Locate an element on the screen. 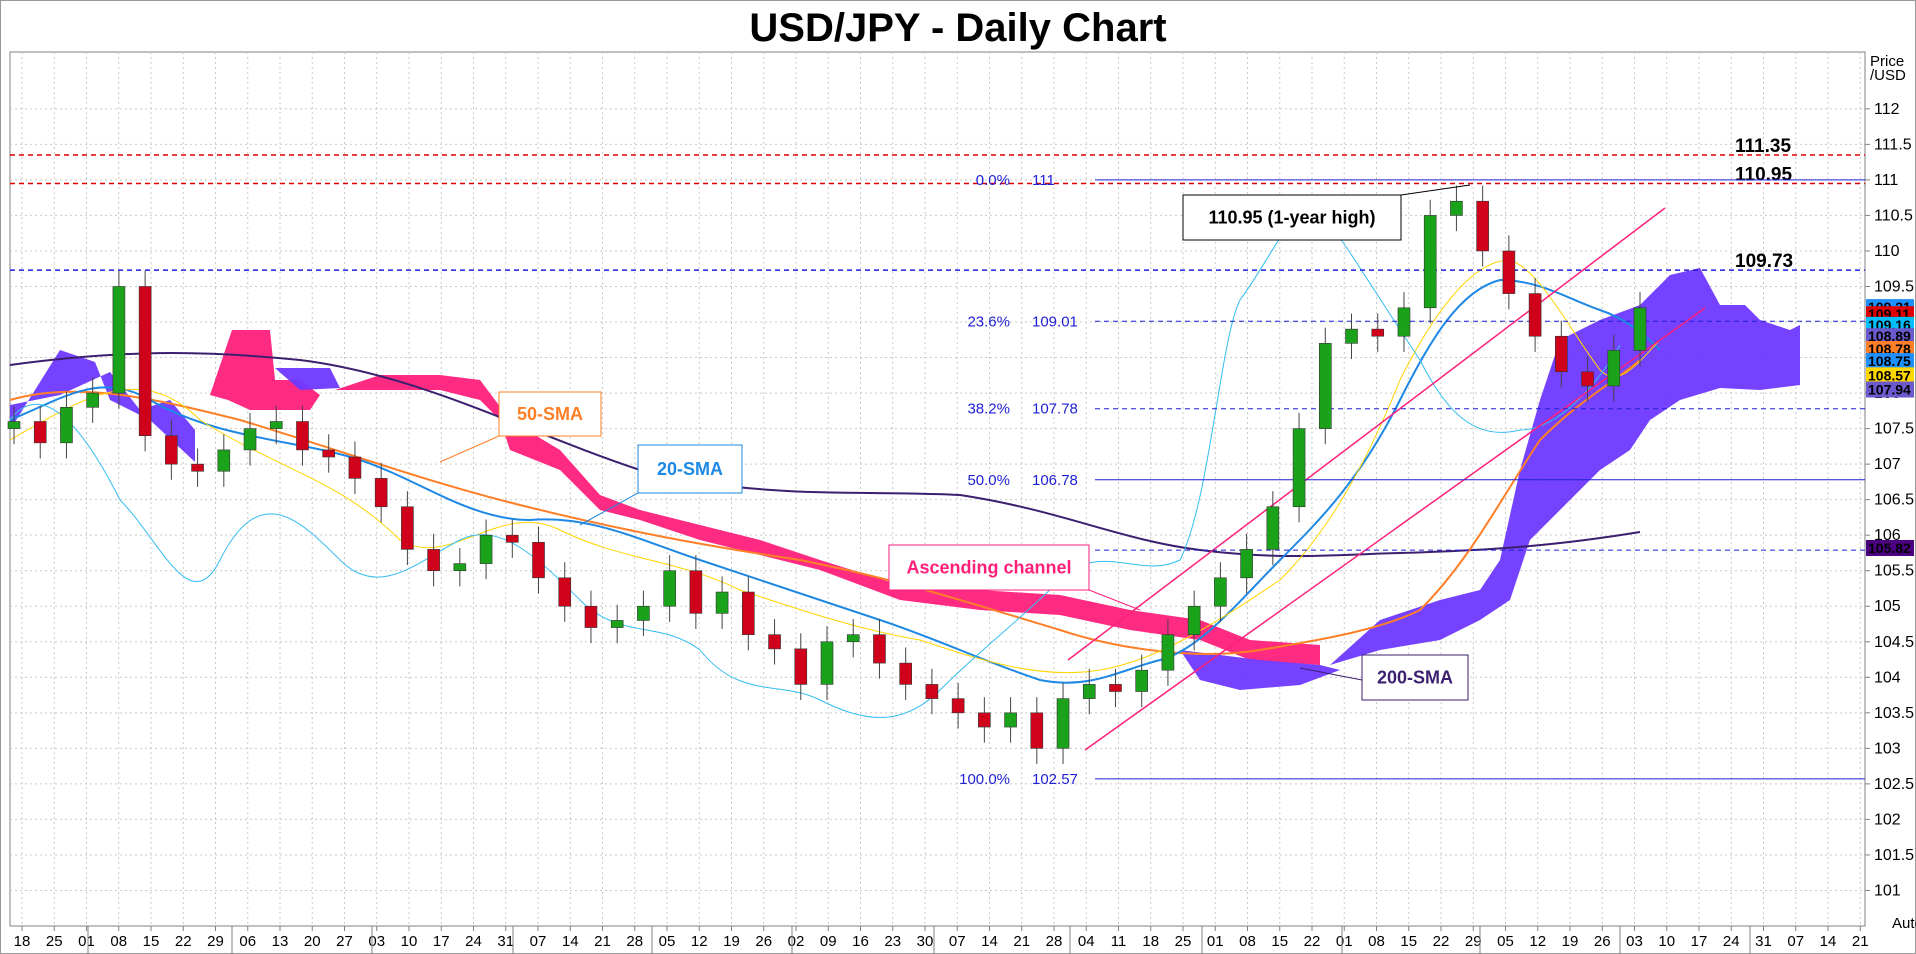  x-day-label: 12 is located at coordinates (699, 941).